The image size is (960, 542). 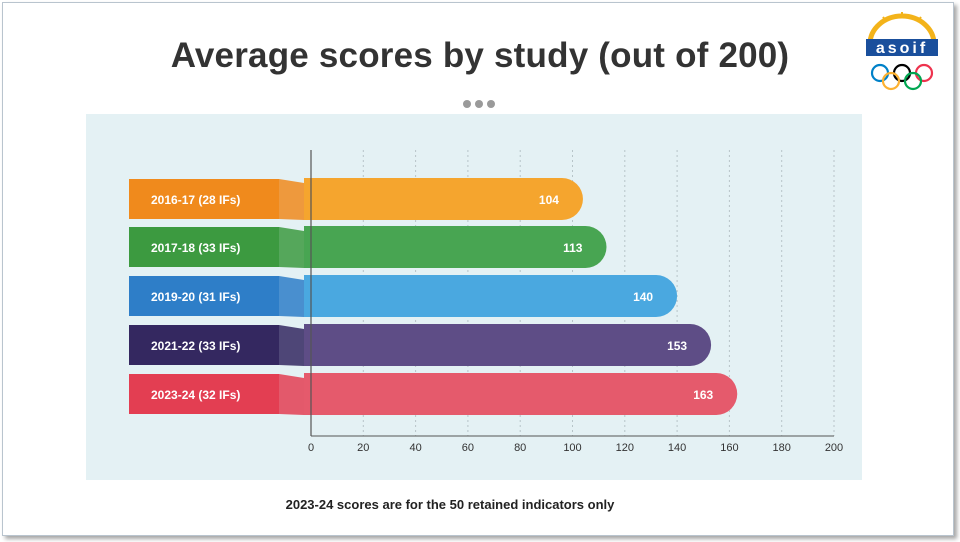 What do you see at coordinates (195, 248) in the screenshot?
I see `category-label: 2017-18 (33 IFs)` at bounding box center [195, 248].